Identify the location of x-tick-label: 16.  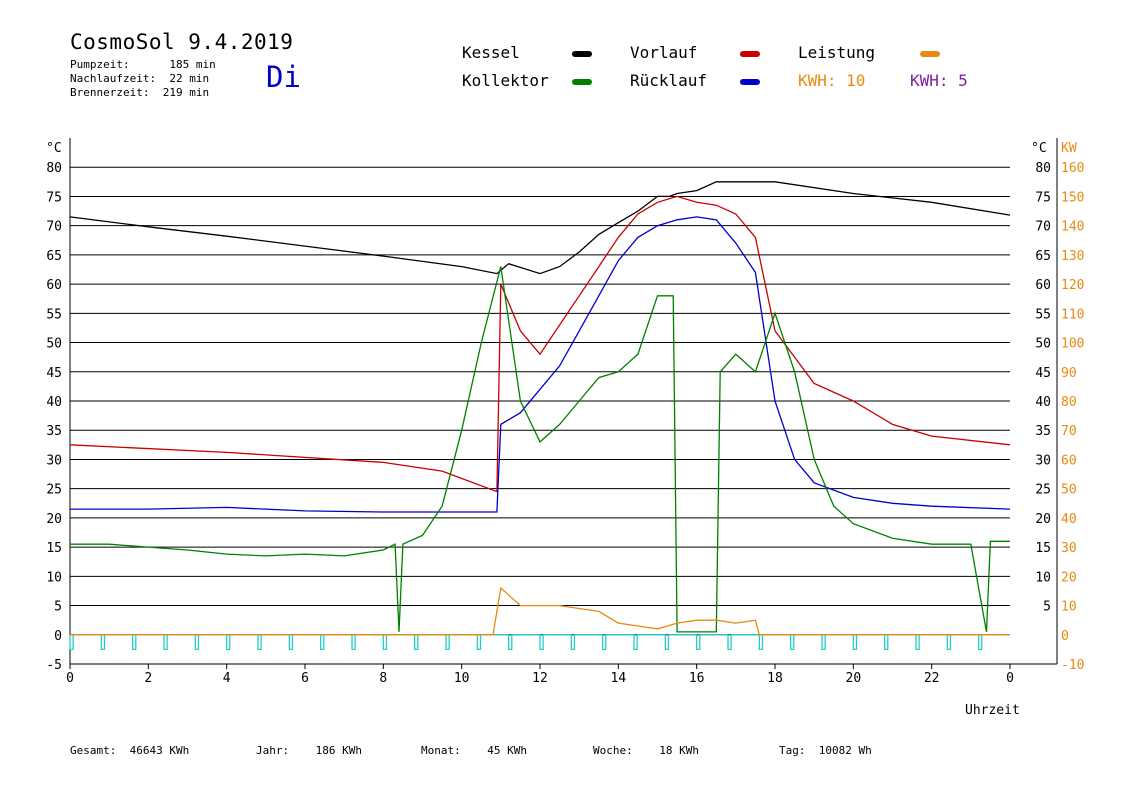
(697, 678).